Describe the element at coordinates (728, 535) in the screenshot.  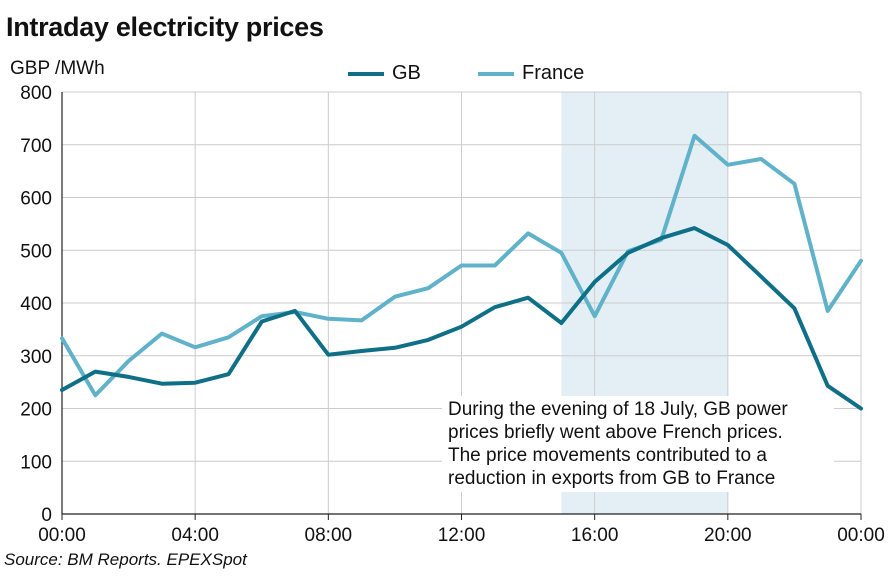
I see `x-tick-label-5: 20:00` at that location.